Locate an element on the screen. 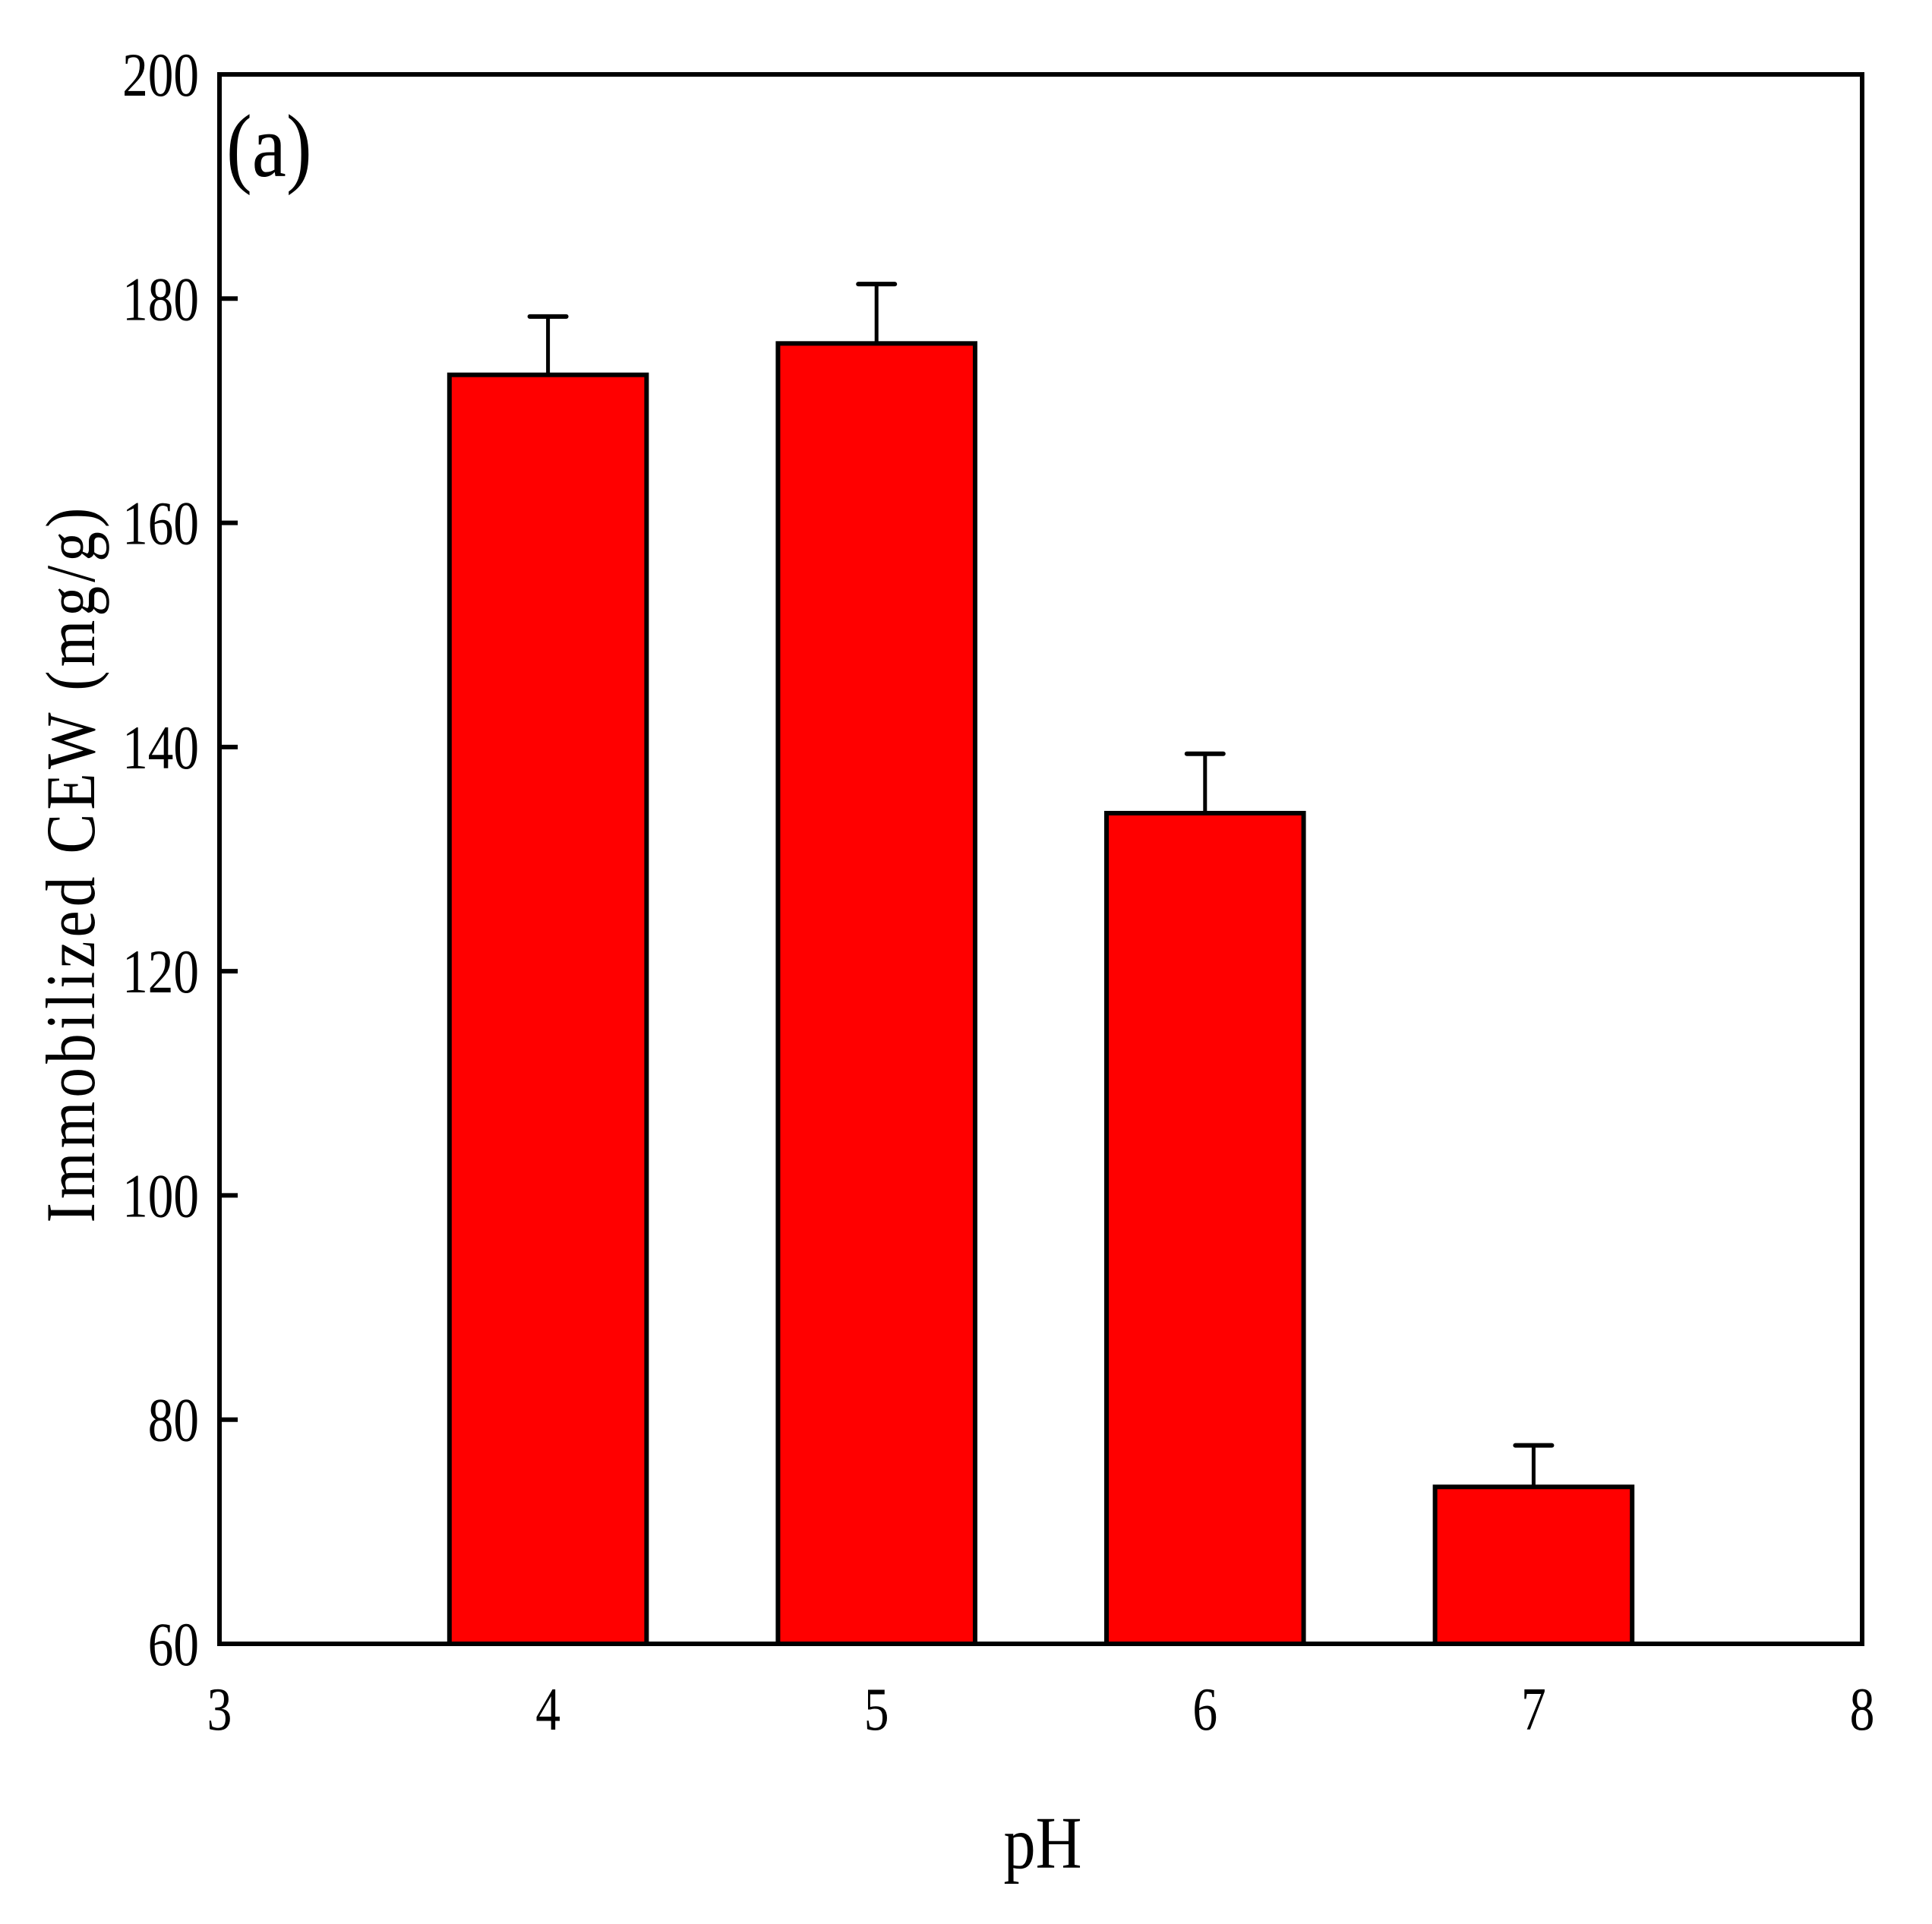  y-tick-label: 200 is located at coordinates (160, 76).